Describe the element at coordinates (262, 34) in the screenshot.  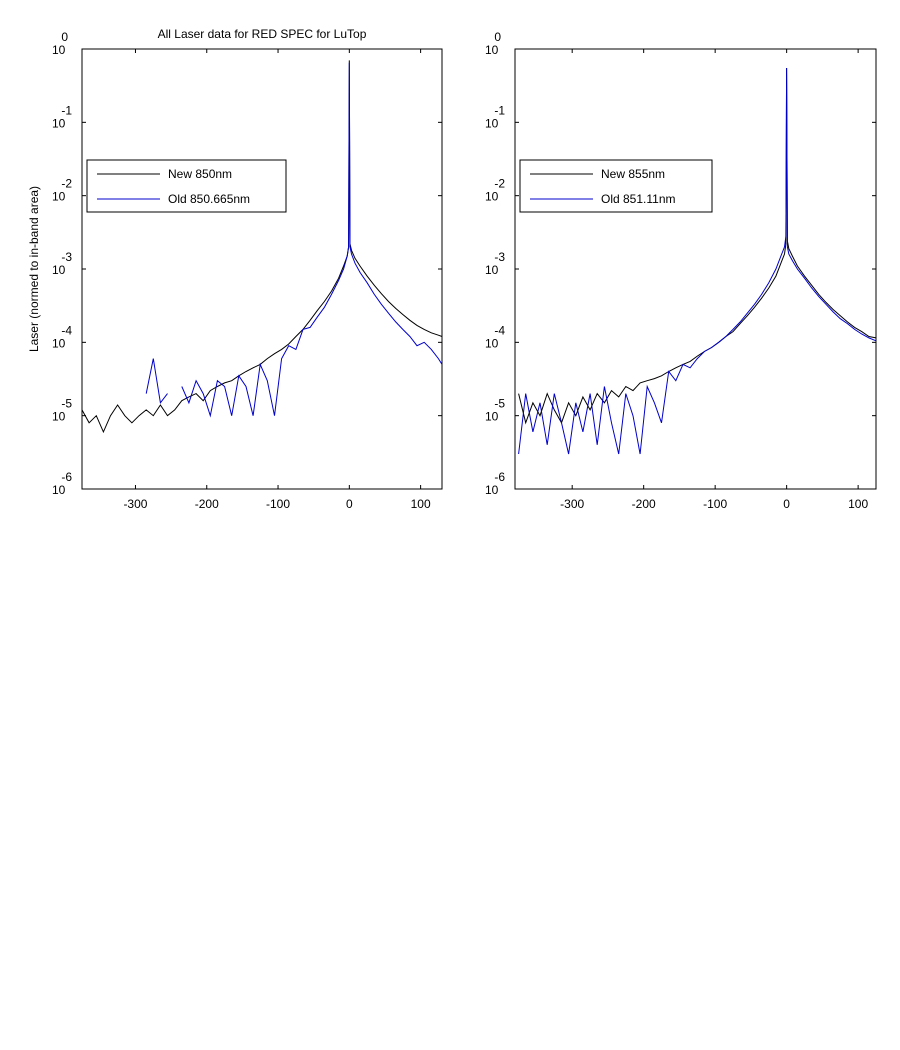
I see `chart-title: All Laser data for RED SPEC for LuTop` at that location.